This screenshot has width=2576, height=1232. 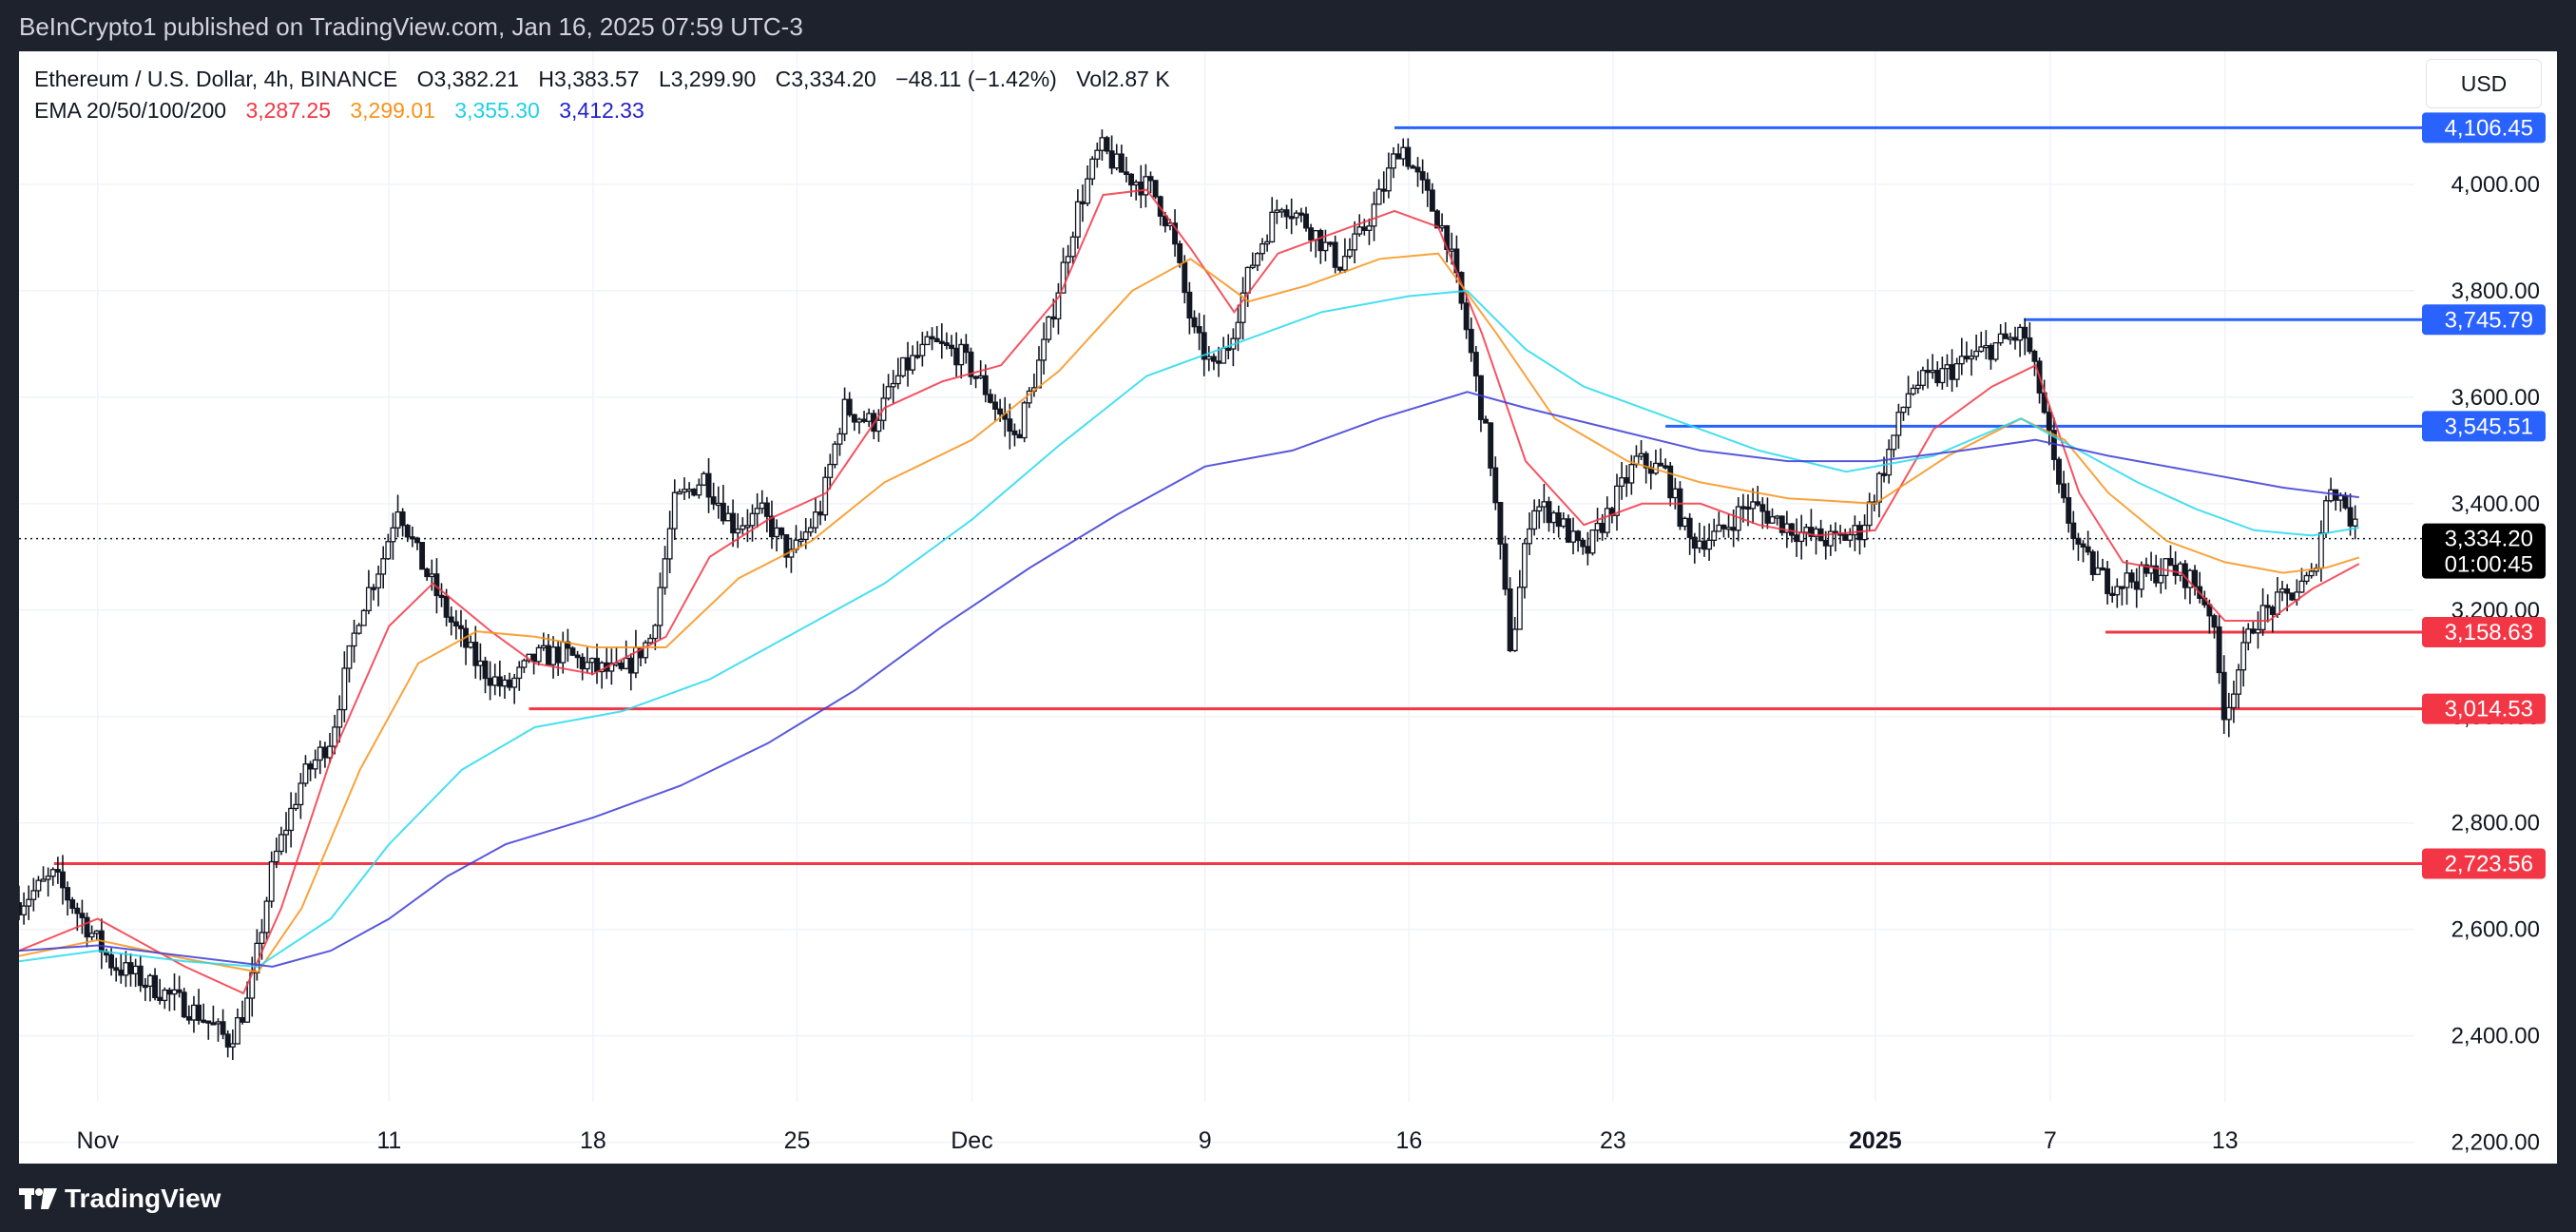 I want to click on currency-button: USD, so click(x=2484, y=83).